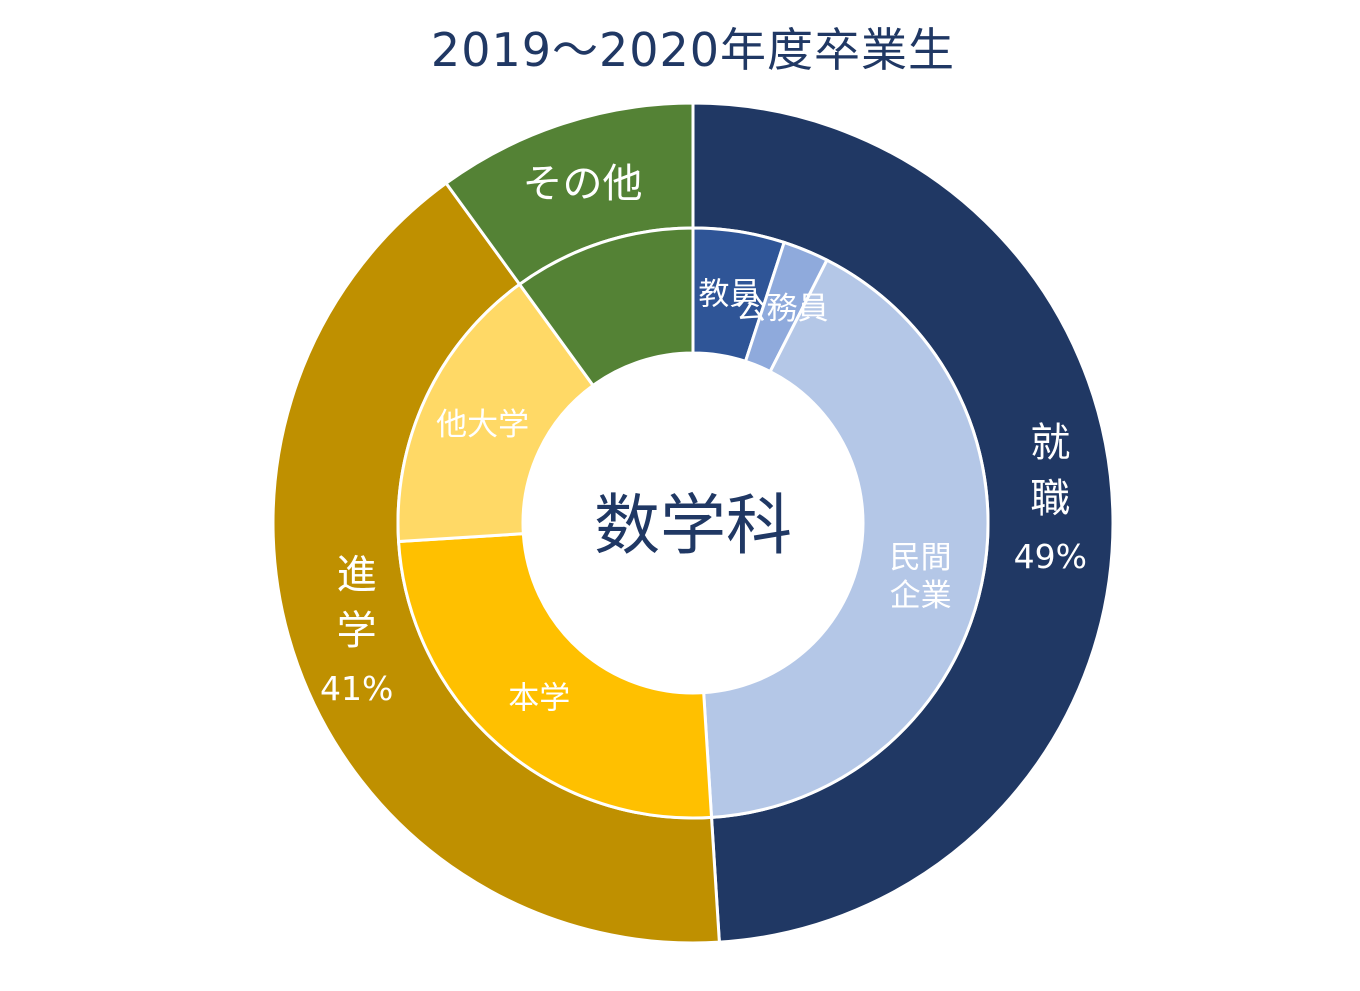  I want to click on outer-label-0-char-0: 就, so click(1050, 443).